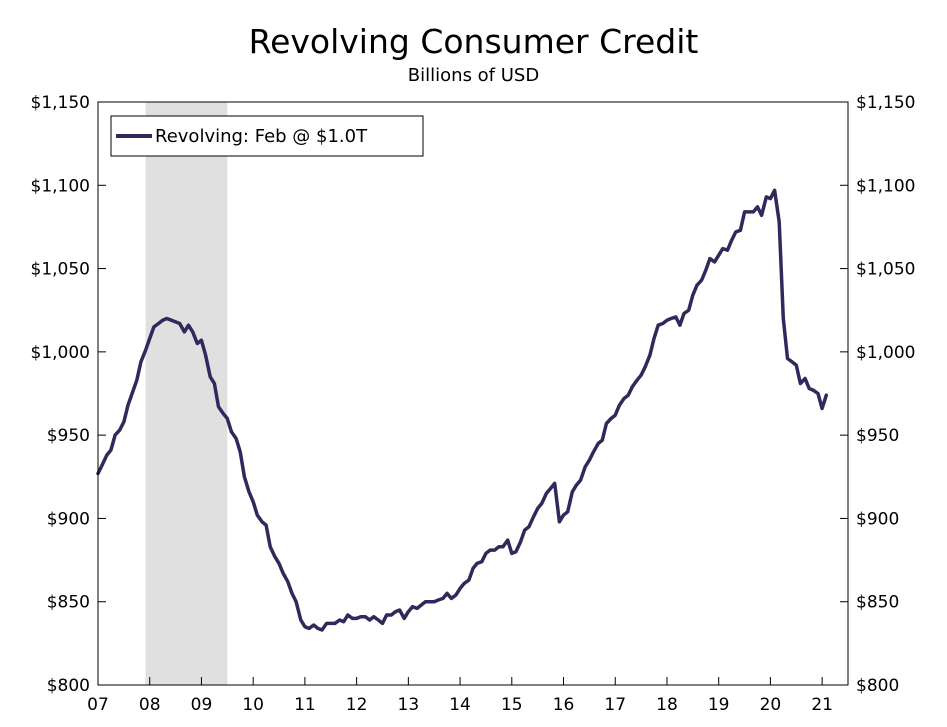 The image size is (947, 727). I want to click on x-tick-label: 17, so click(615, 705).